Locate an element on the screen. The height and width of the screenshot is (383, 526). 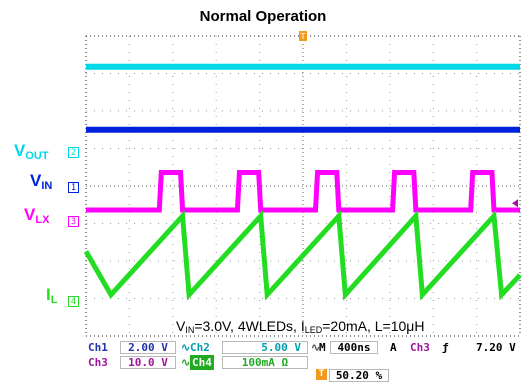
chart-title: Normal Operation is located at coordinates (263, 16).